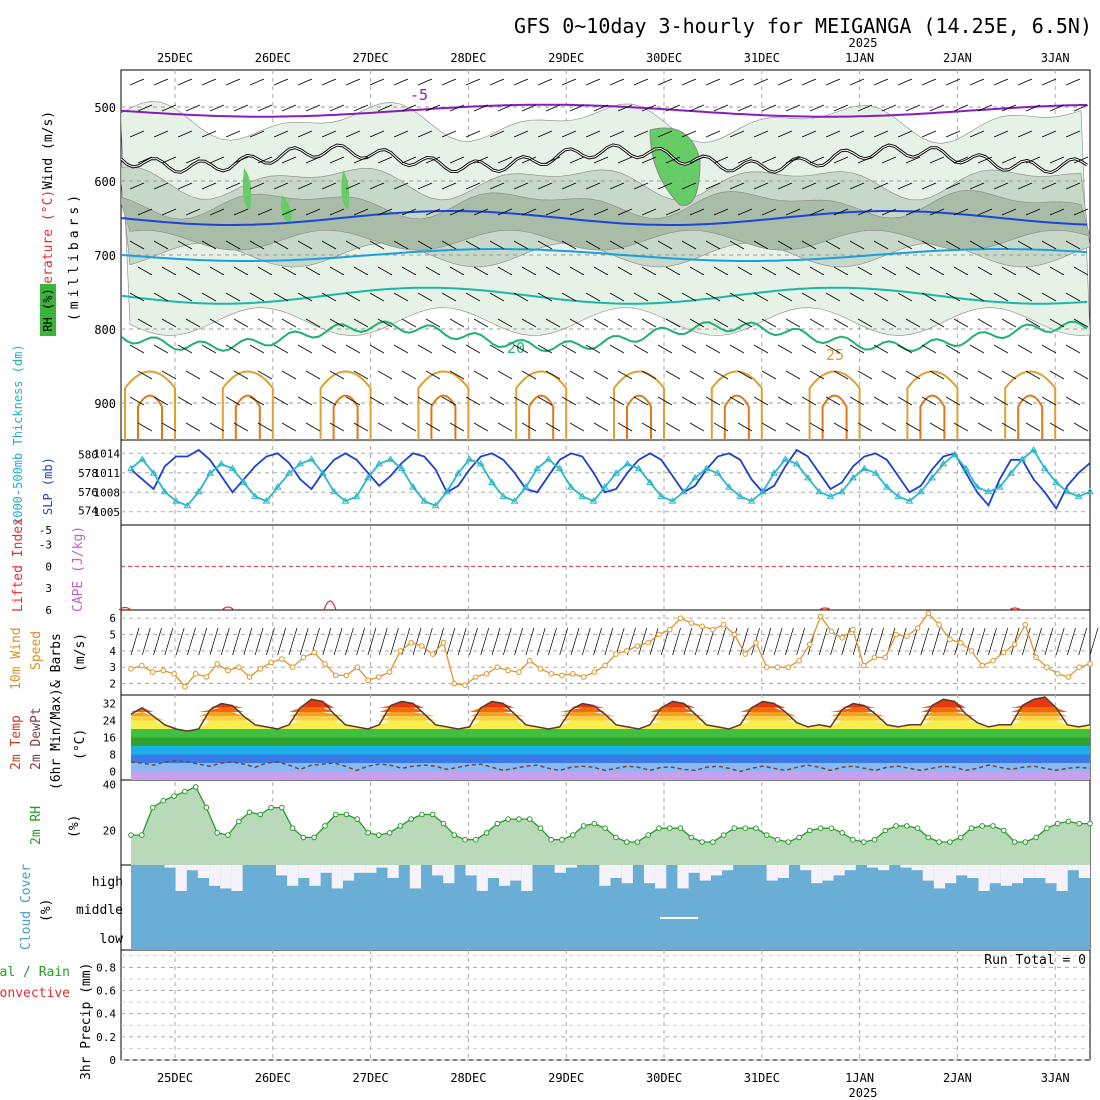 This screenshot has height=1100, width=1100. I want to click on thickness-axis-label: 1000-500mb Thickness (dm), so click(18, 434).